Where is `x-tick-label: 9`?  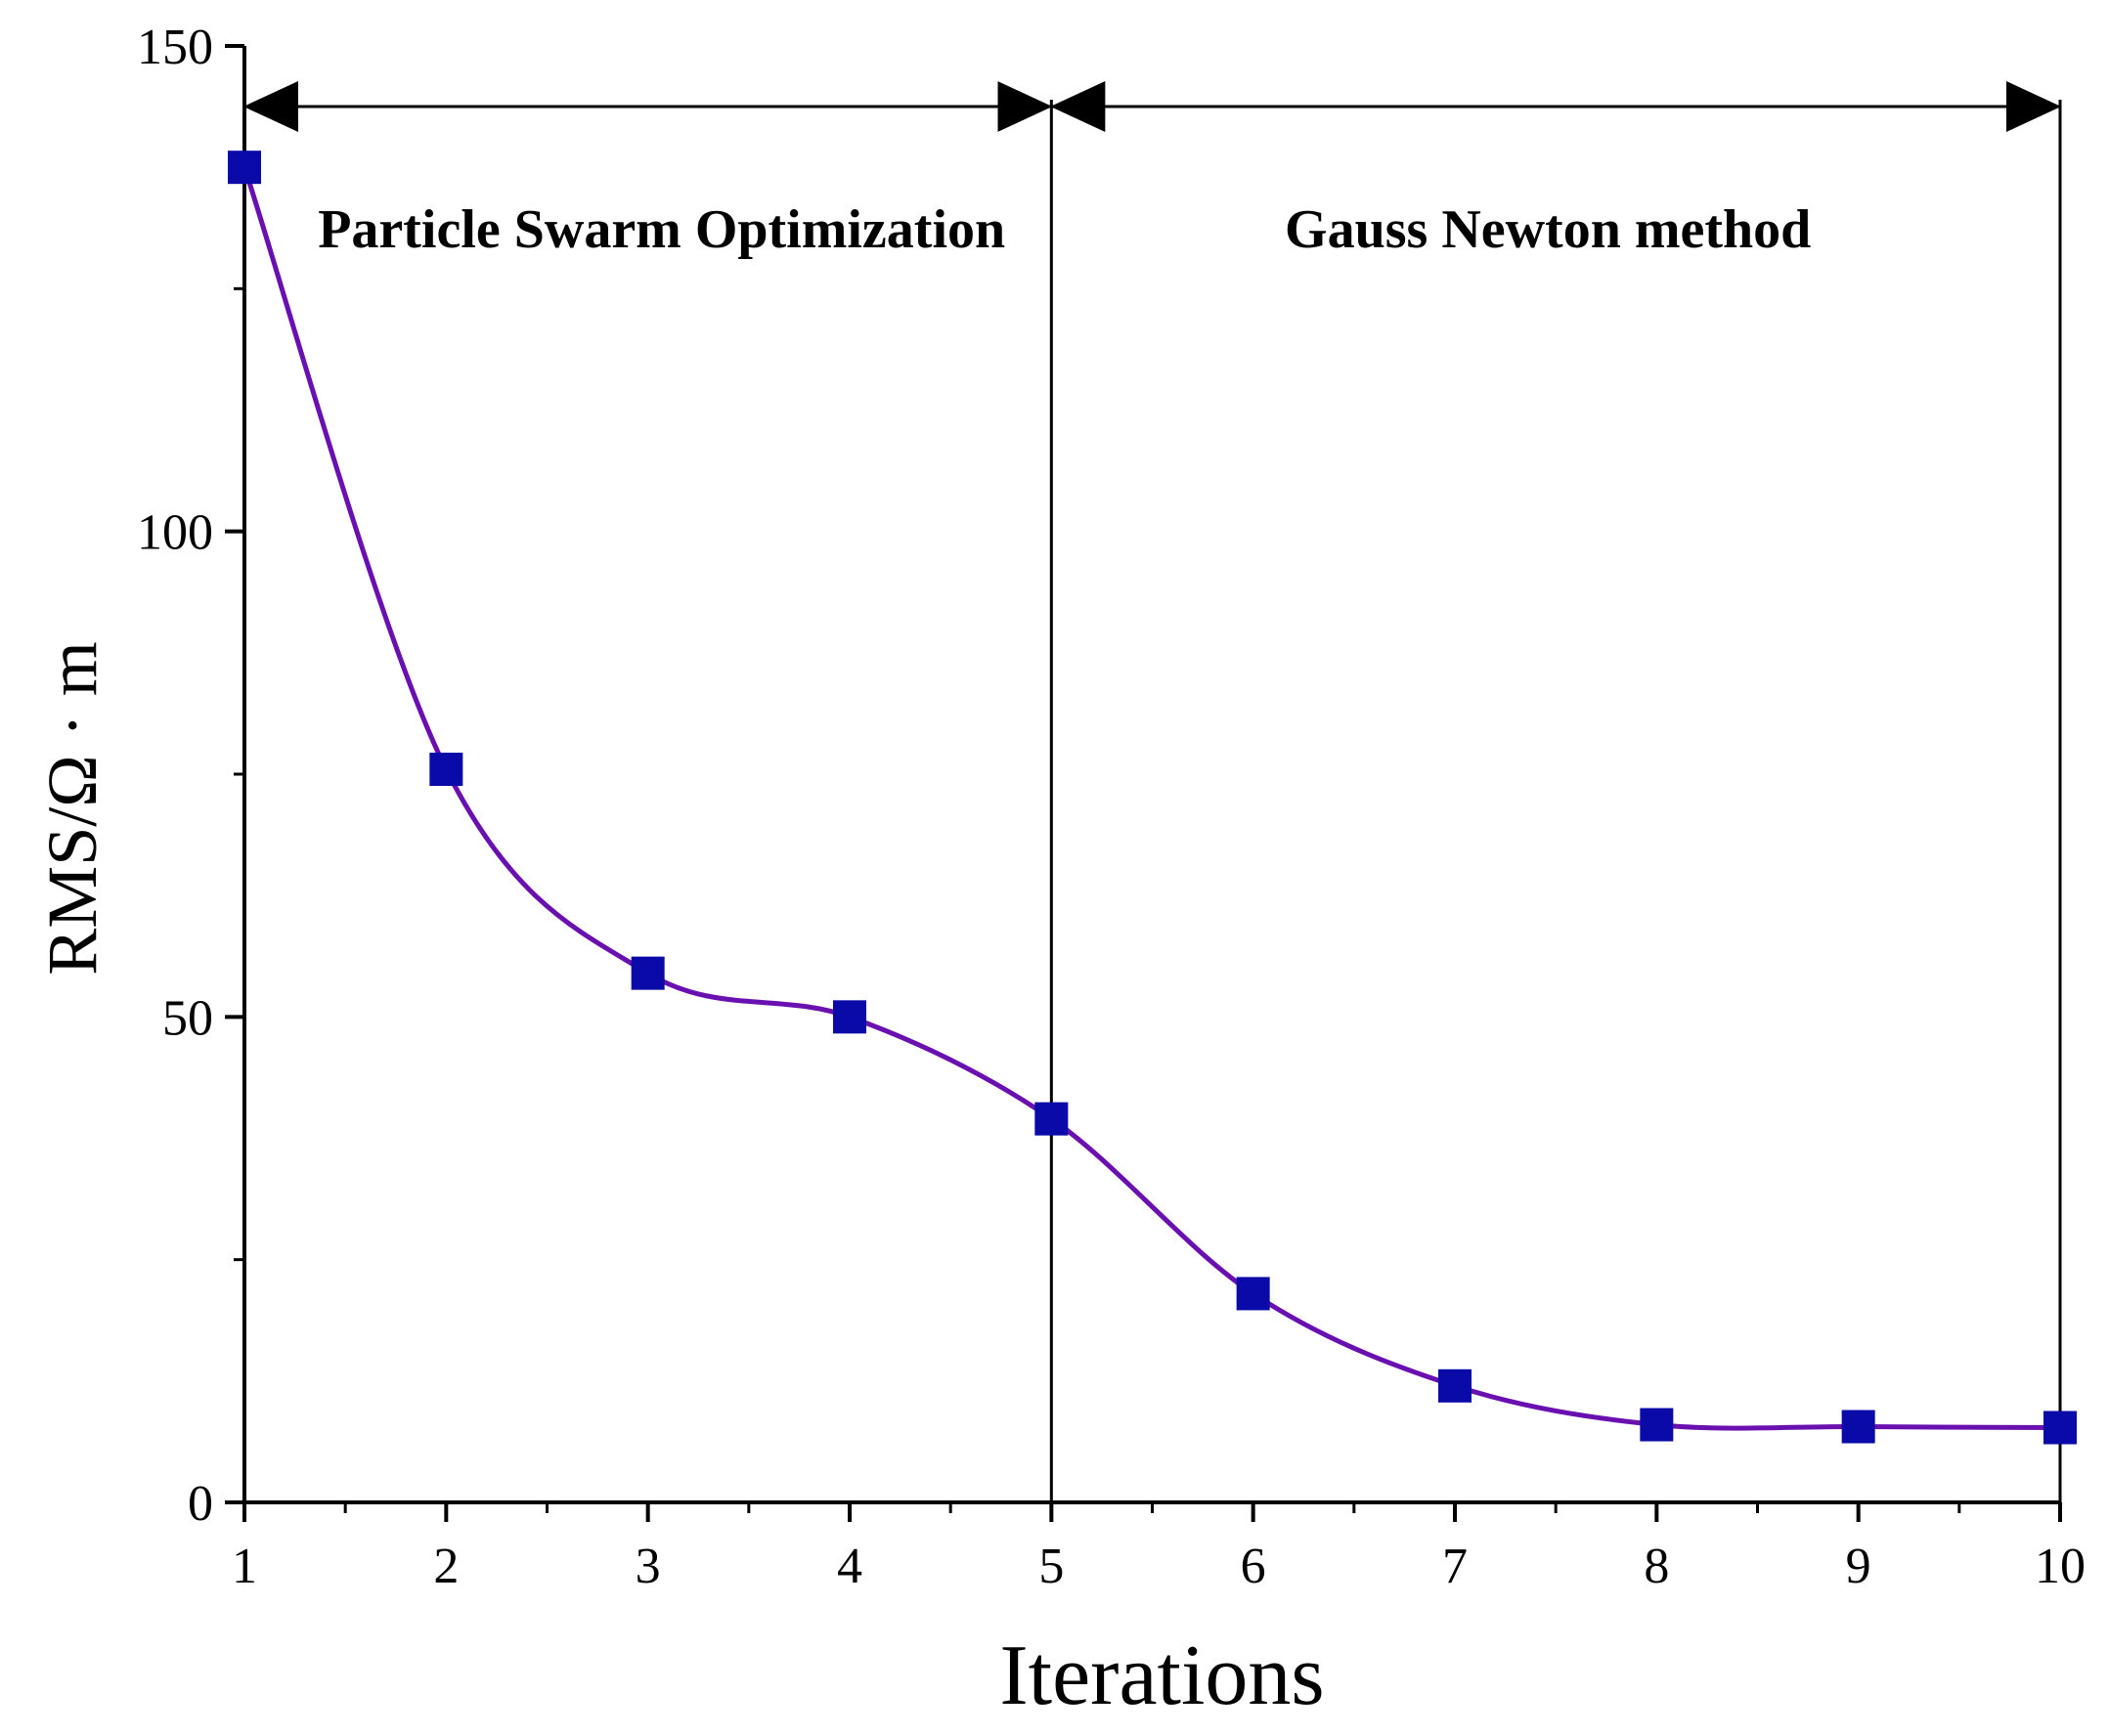
x-tick-label: 9 is located at coordinates (1859, 1566).